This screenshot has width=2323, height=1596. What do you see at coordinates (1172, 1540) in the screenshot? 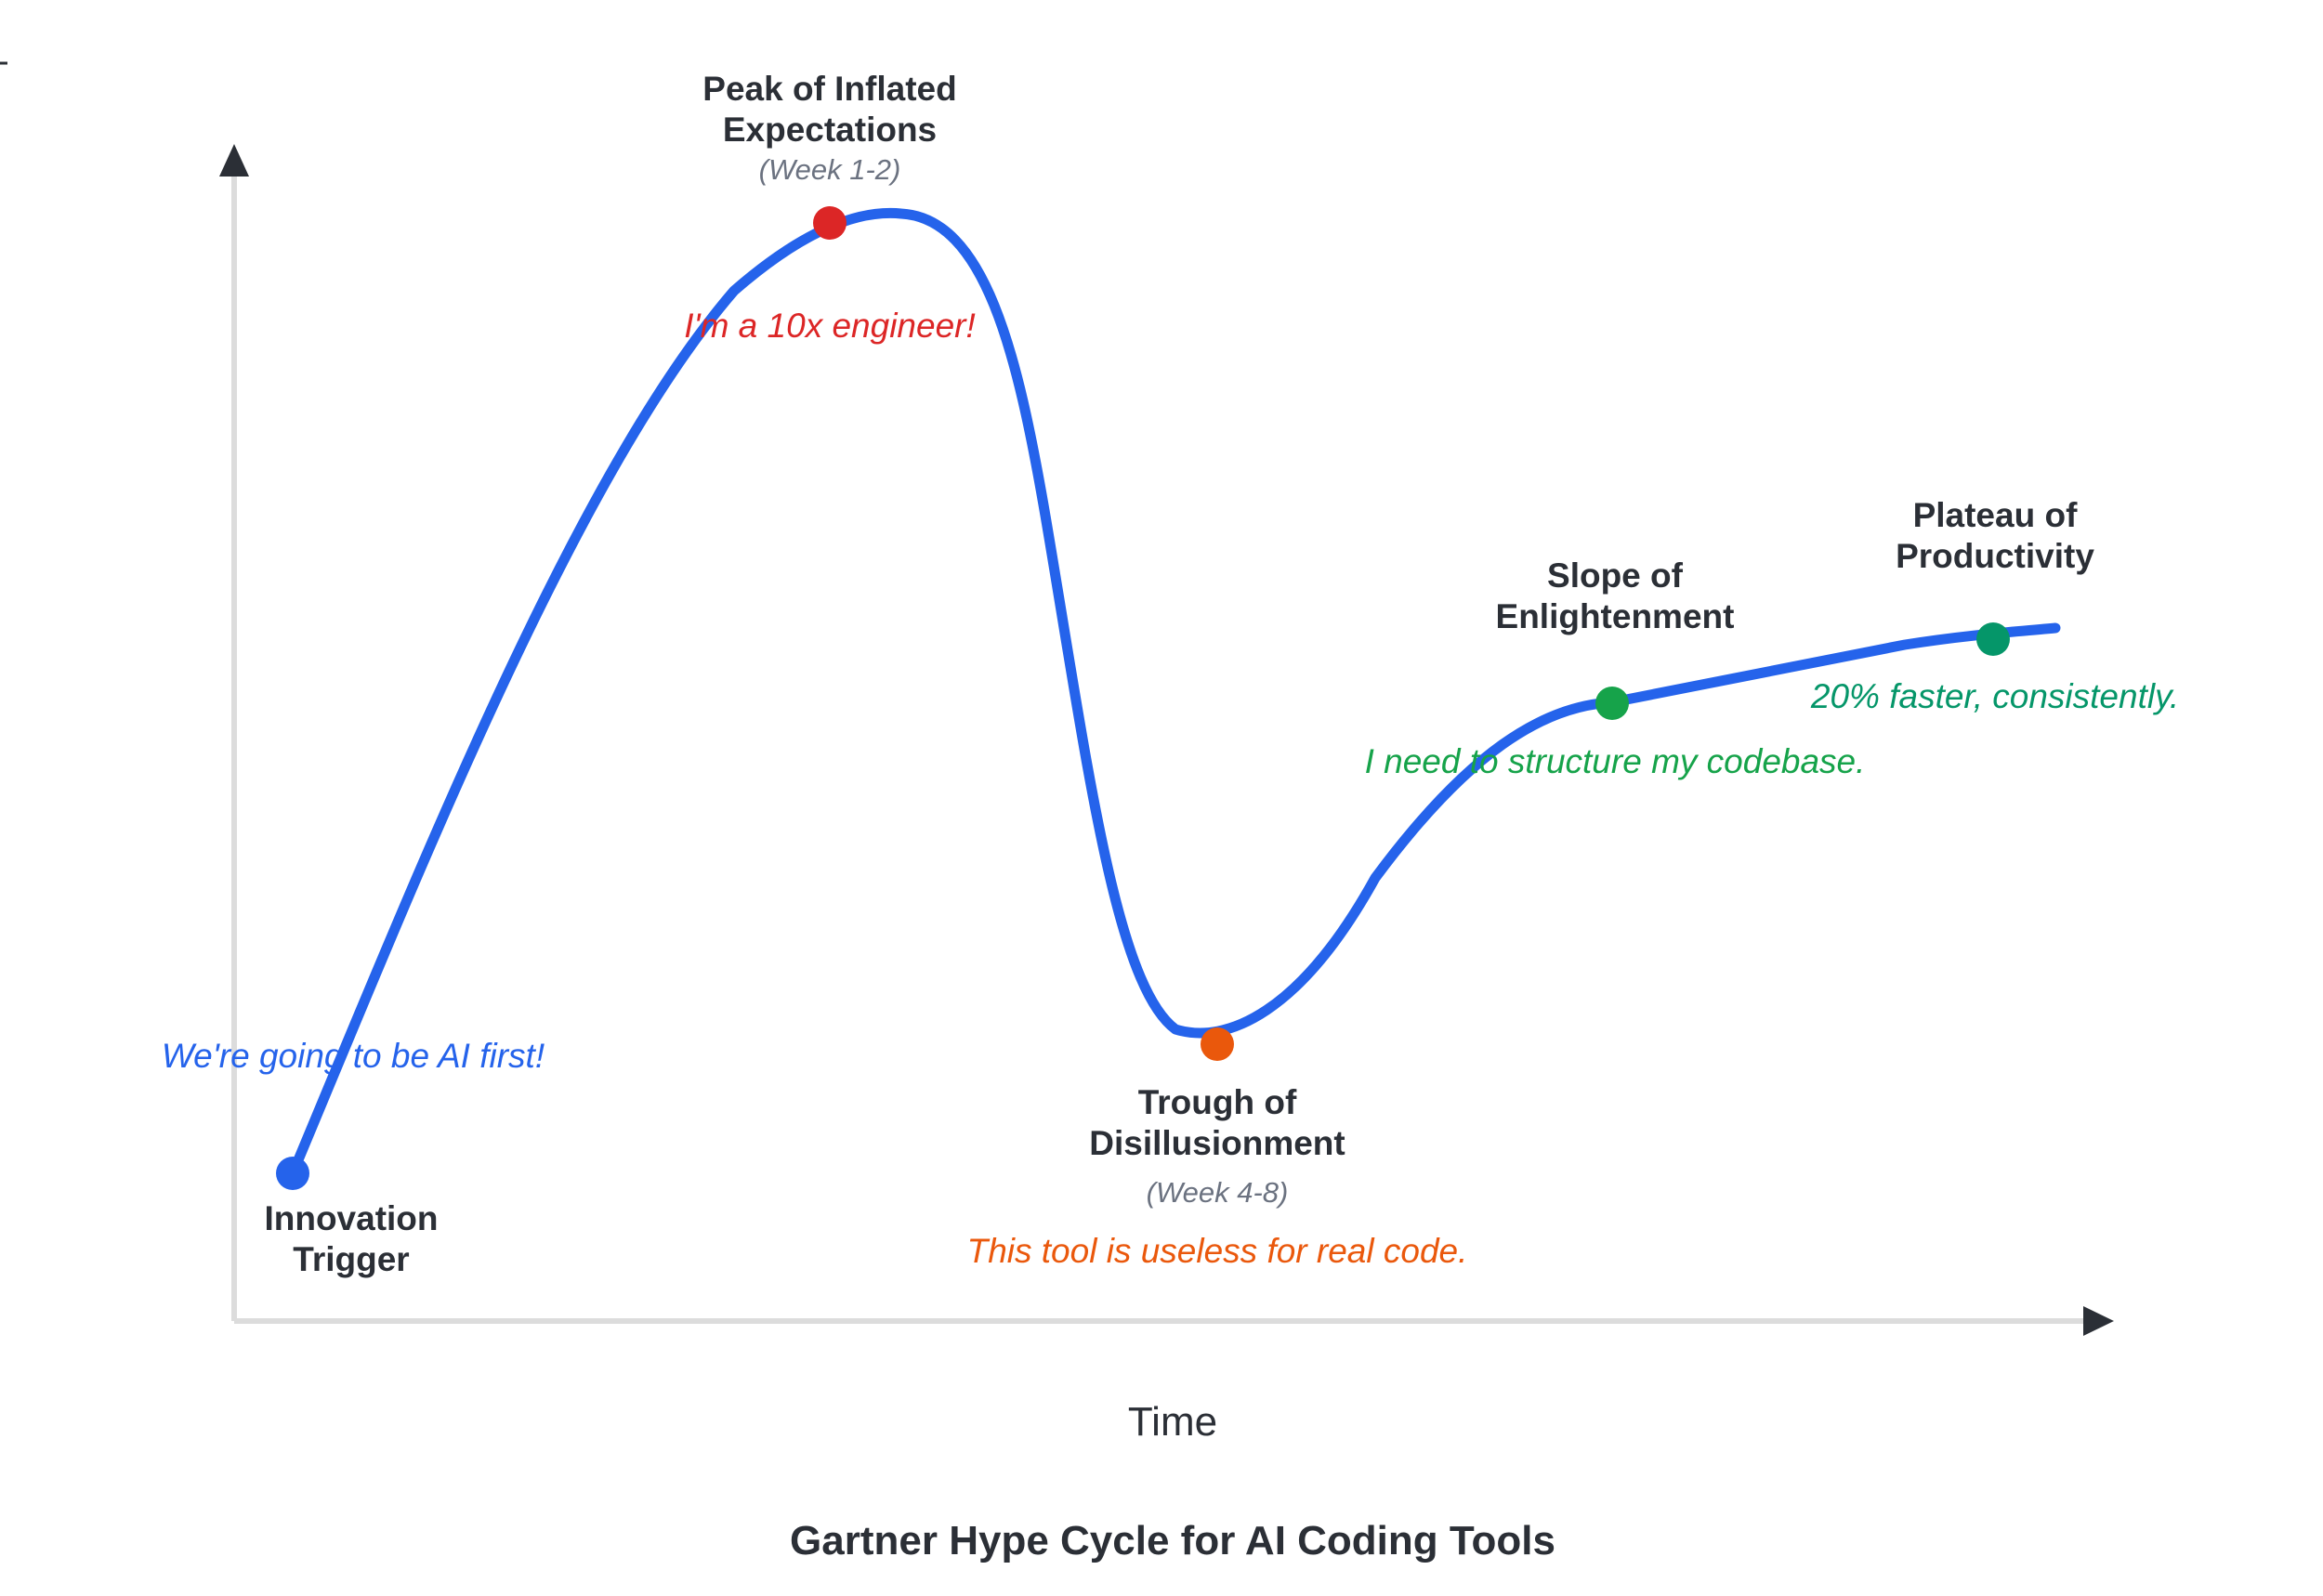
I see `diagram-title: Gartner Hype Cycle for AI Coding Tools` at bounding box center [1172, 1540].